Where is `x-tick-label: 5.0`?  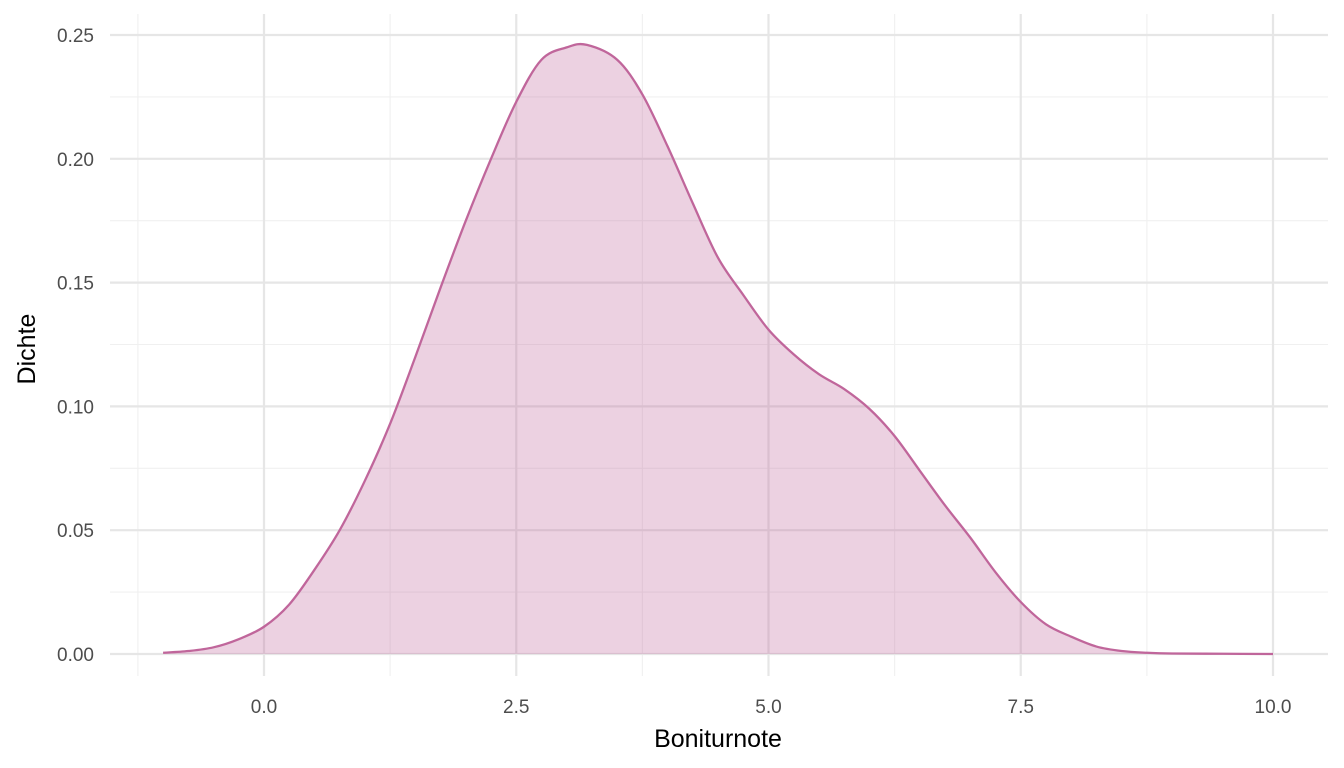 x-tick-label: 5.0 is located at coordinates (768, 707).